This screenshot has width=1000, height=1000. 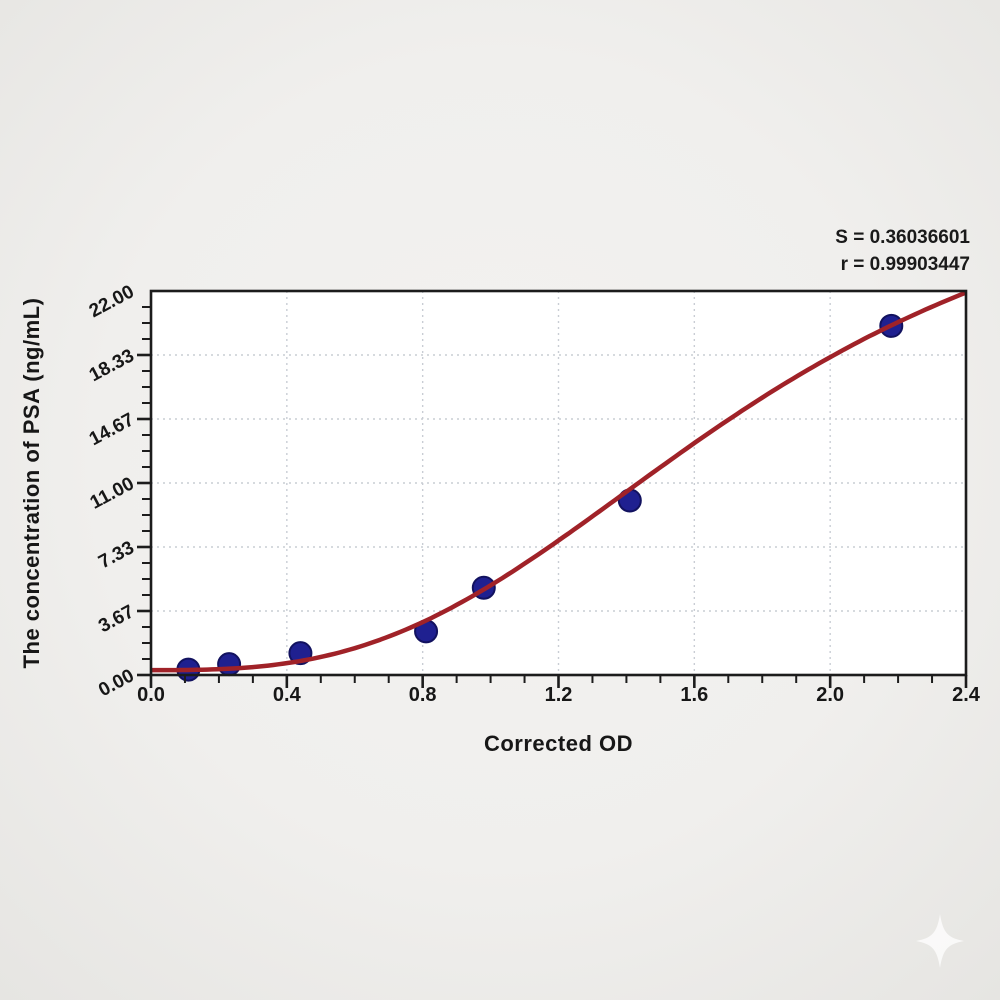 What do you see at coordinates (902, 251) in the screenshot?
I see `fit-statistics: S = 0.36036601 r = 0.99903447` at bounding box center [902, 251].